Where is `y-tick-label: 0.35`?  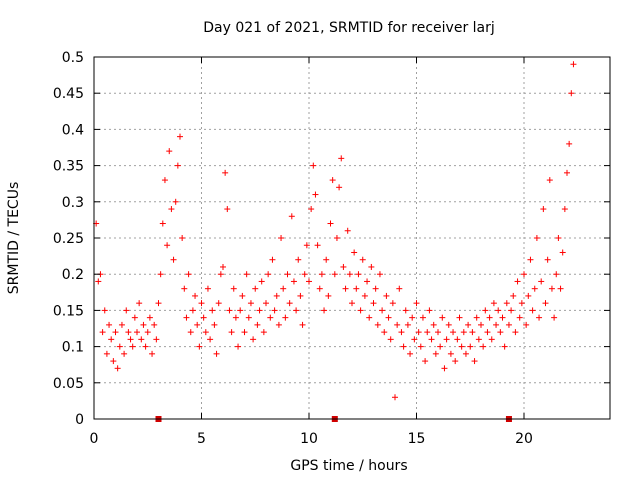 y-tick-label: 0.35 is located at coordinates (68, 167).